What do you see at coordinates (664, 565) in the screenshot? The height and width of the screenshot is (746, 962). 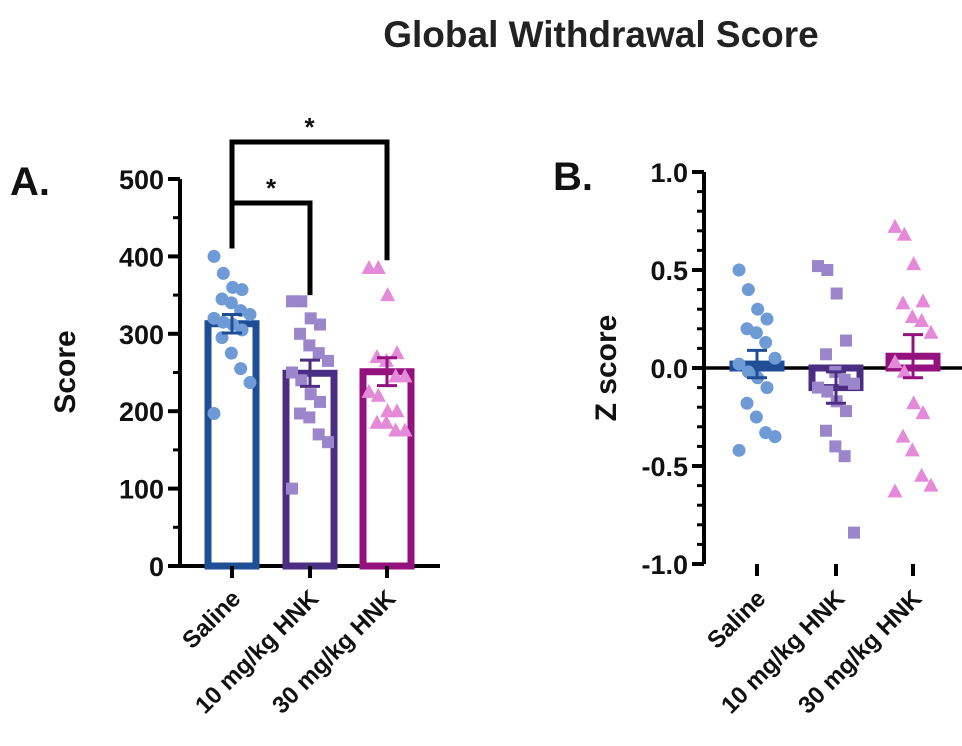 I see `y-tick-label-b: -1.0` at bounding box center [664, 565].